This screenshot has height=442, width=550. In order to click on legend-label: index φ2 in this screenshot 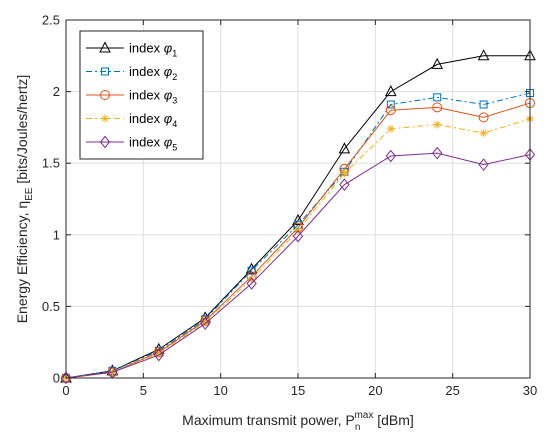, I will do `click(153, 73)`.